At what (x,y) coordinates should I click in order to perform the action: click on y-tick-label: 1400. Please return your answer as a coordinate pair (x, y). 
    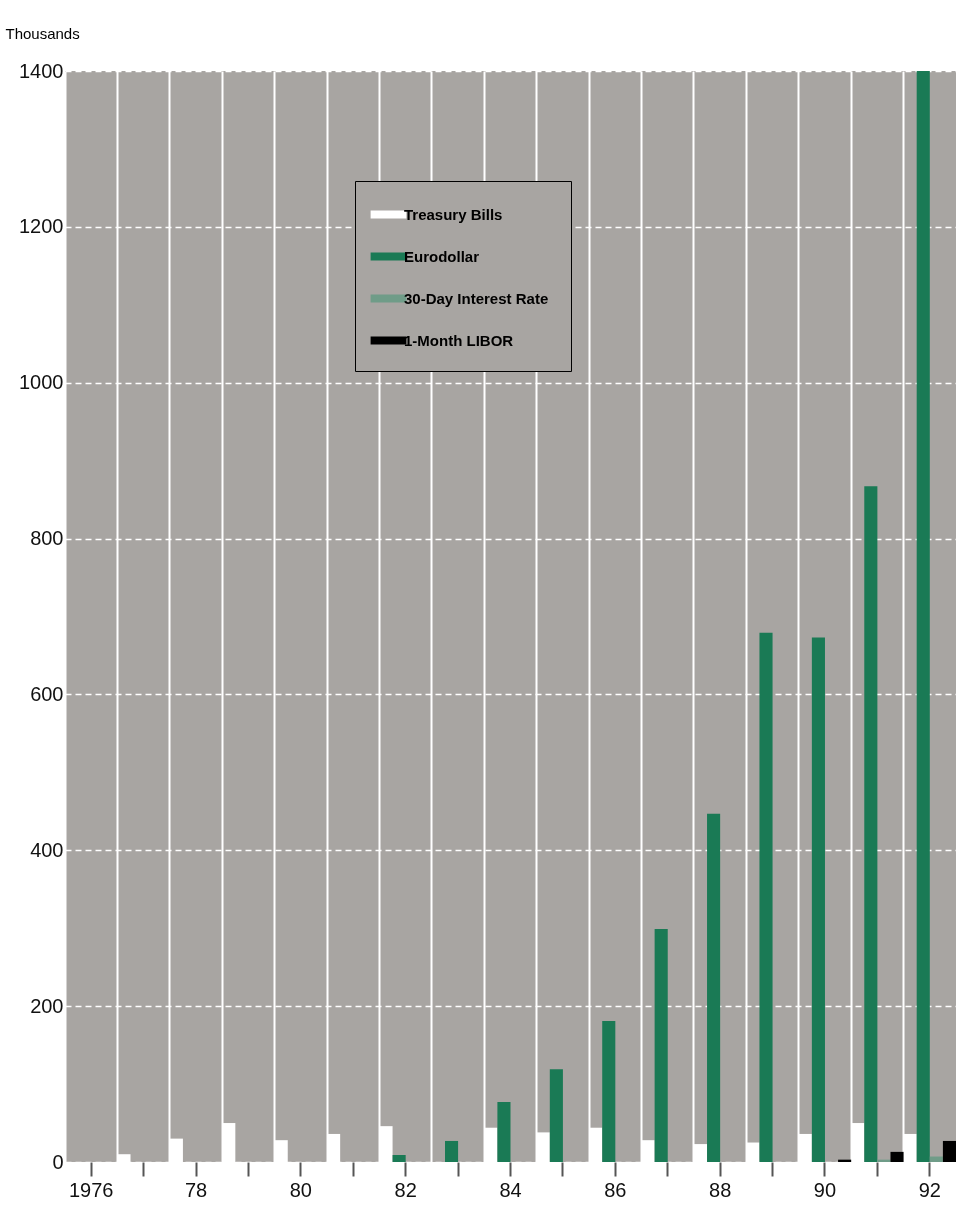
    Looking at the image, I should click on (41, 70).